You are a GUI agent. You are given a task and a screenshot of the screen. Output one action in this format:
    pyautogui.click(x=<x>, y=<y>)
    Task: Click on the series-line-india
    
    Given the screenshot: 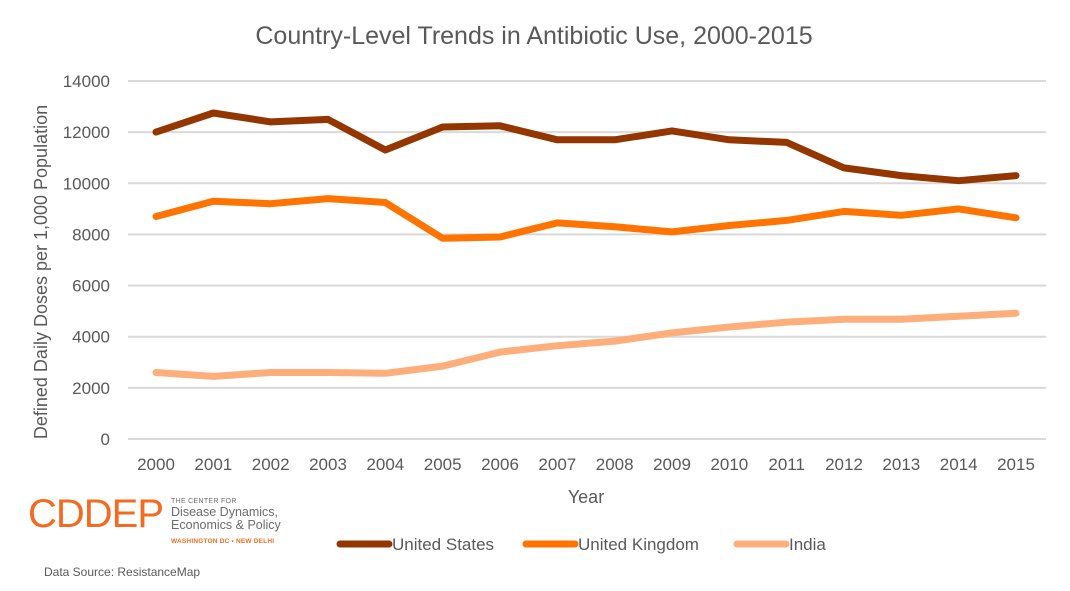 What is the action you would take?
    pyautogui.click(x=586, y=344)
    